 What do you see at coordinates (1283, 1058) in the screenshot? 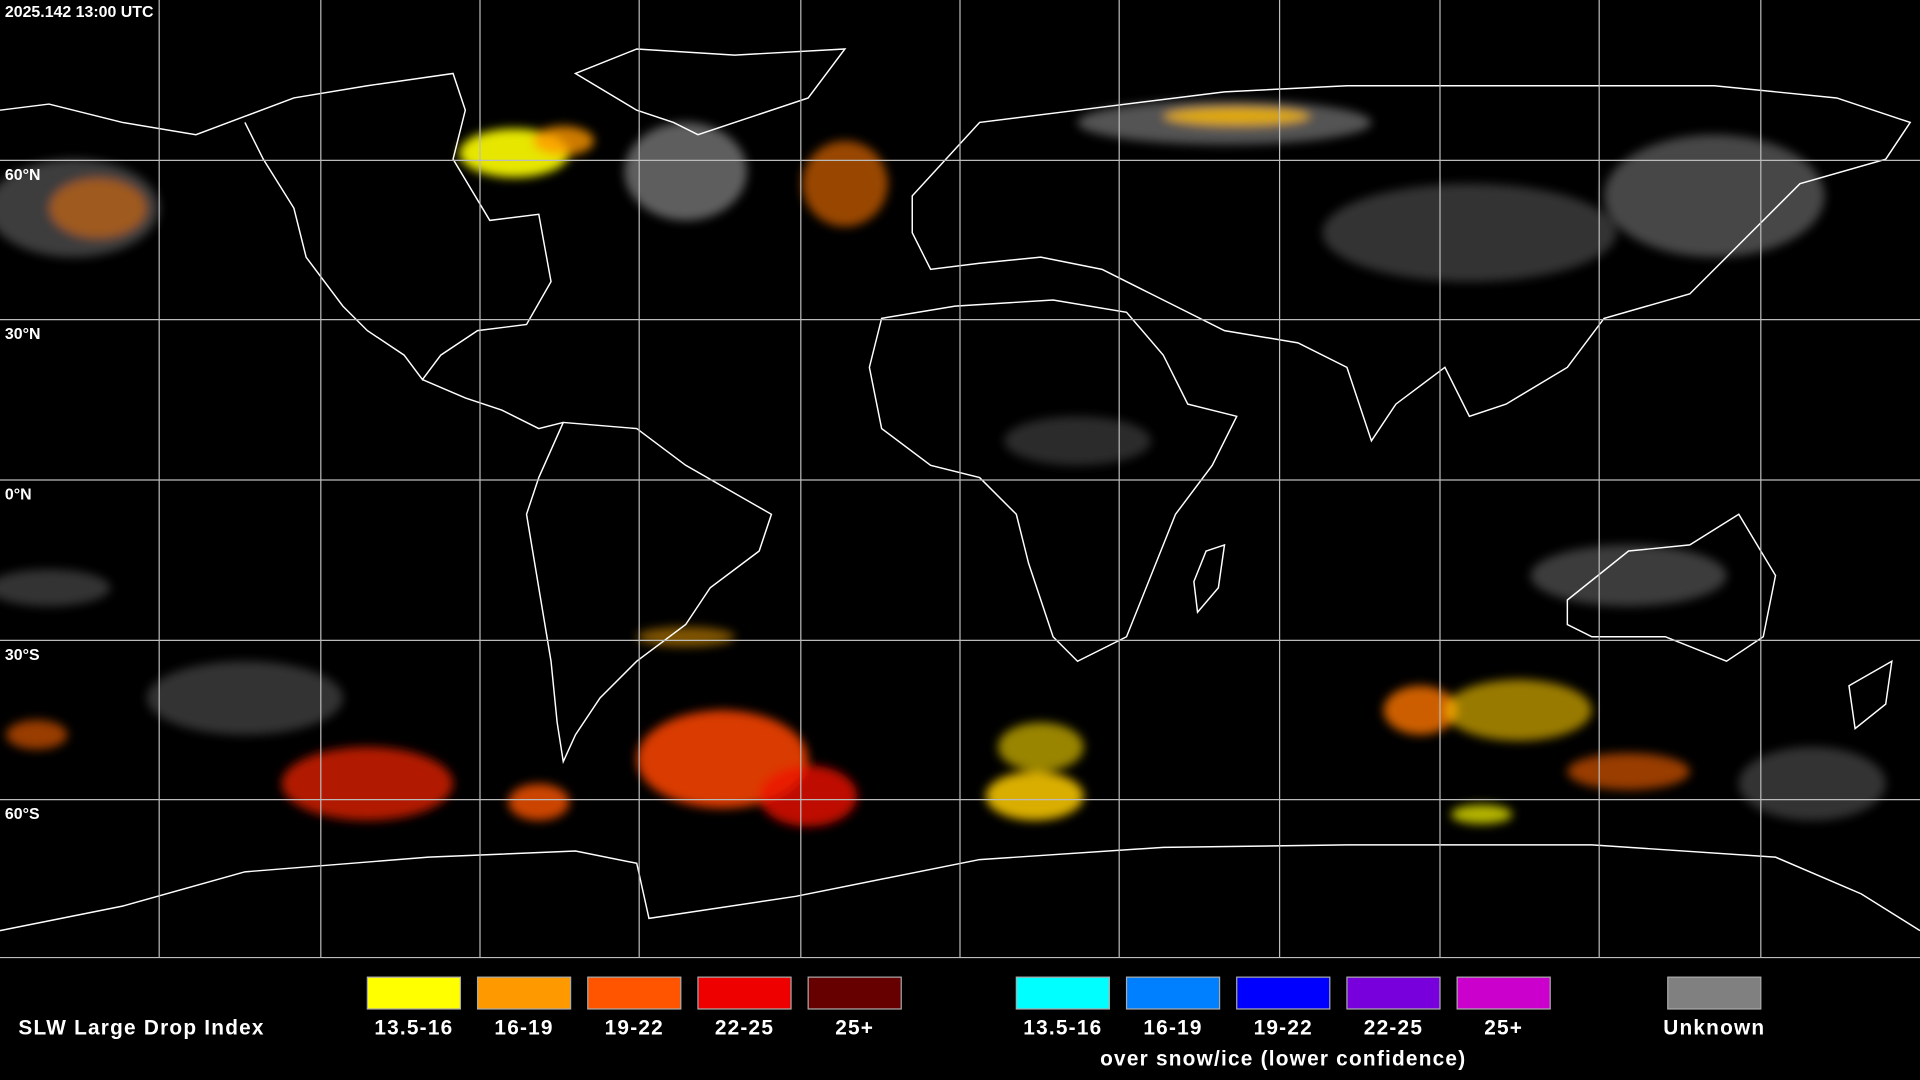
I see `legend-caption: over snow/ice (lower confidence)` at bounding box center [1283, 1058].